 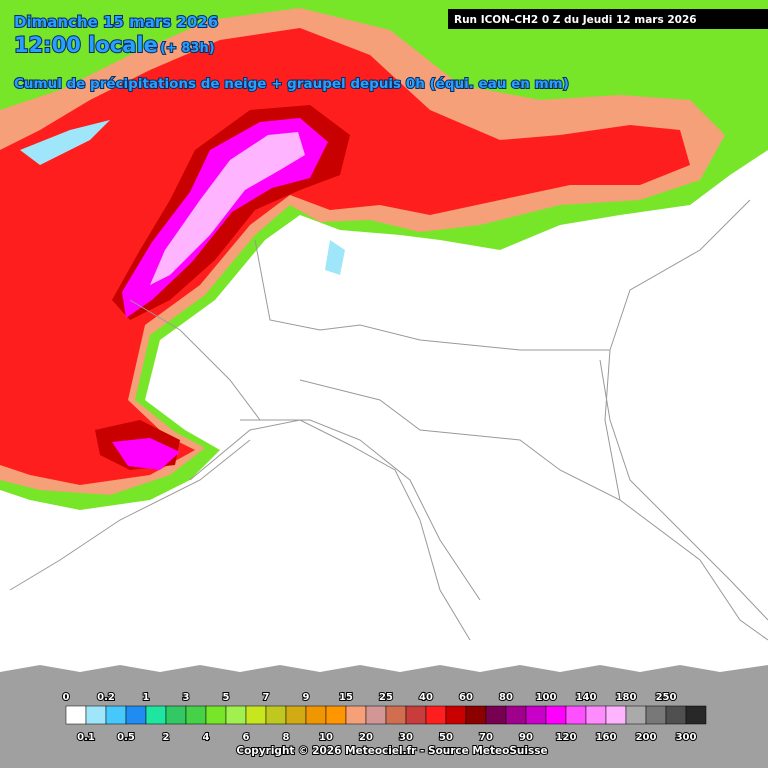 What do you see at coordinates (366, 737) in the screenshot?
I see `legend-label: 20` at bounding box center [366, 737].